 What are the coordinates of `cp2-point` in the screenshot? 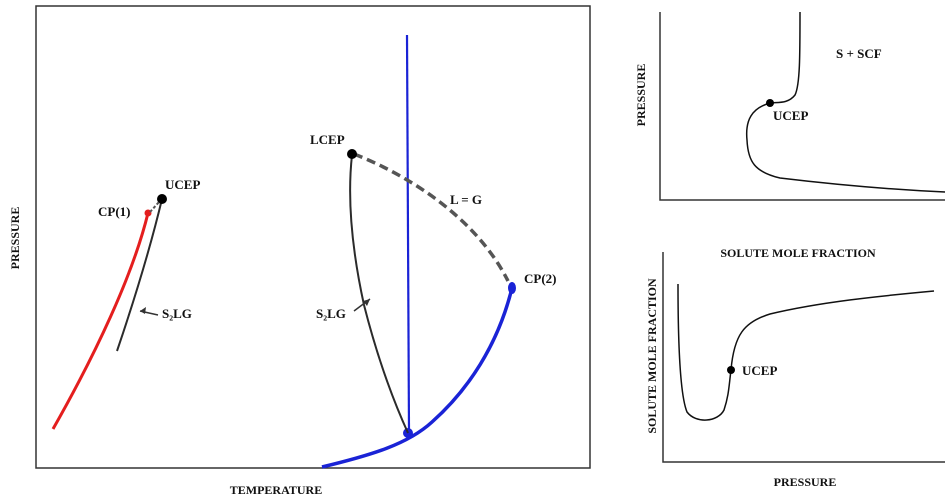 It's located at (512, 288).